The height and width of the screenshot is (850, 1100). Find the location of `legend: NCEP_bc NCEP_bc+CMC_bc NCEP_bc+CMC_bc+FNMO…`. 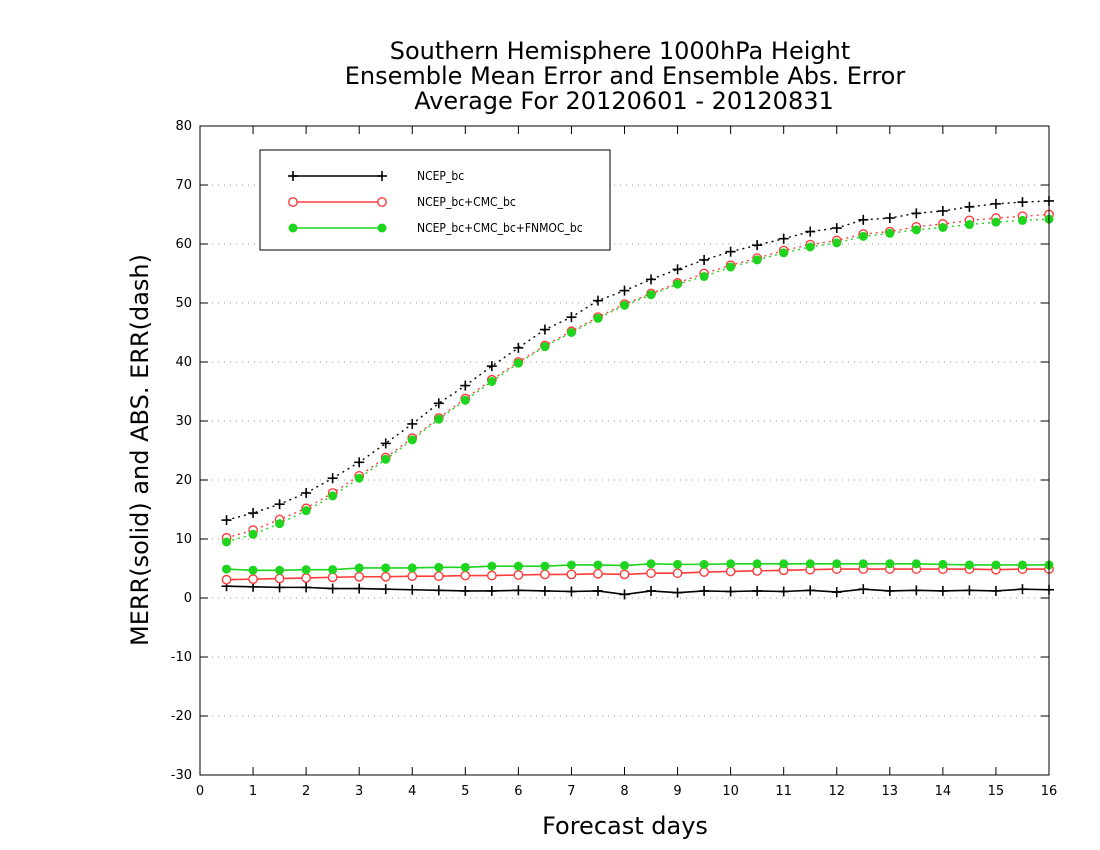

legend: NCEP_bc NCEP_bc+CMC_bc NCEP_bc+CMC_bc+FNMO… is located at coordinates (435, 200).